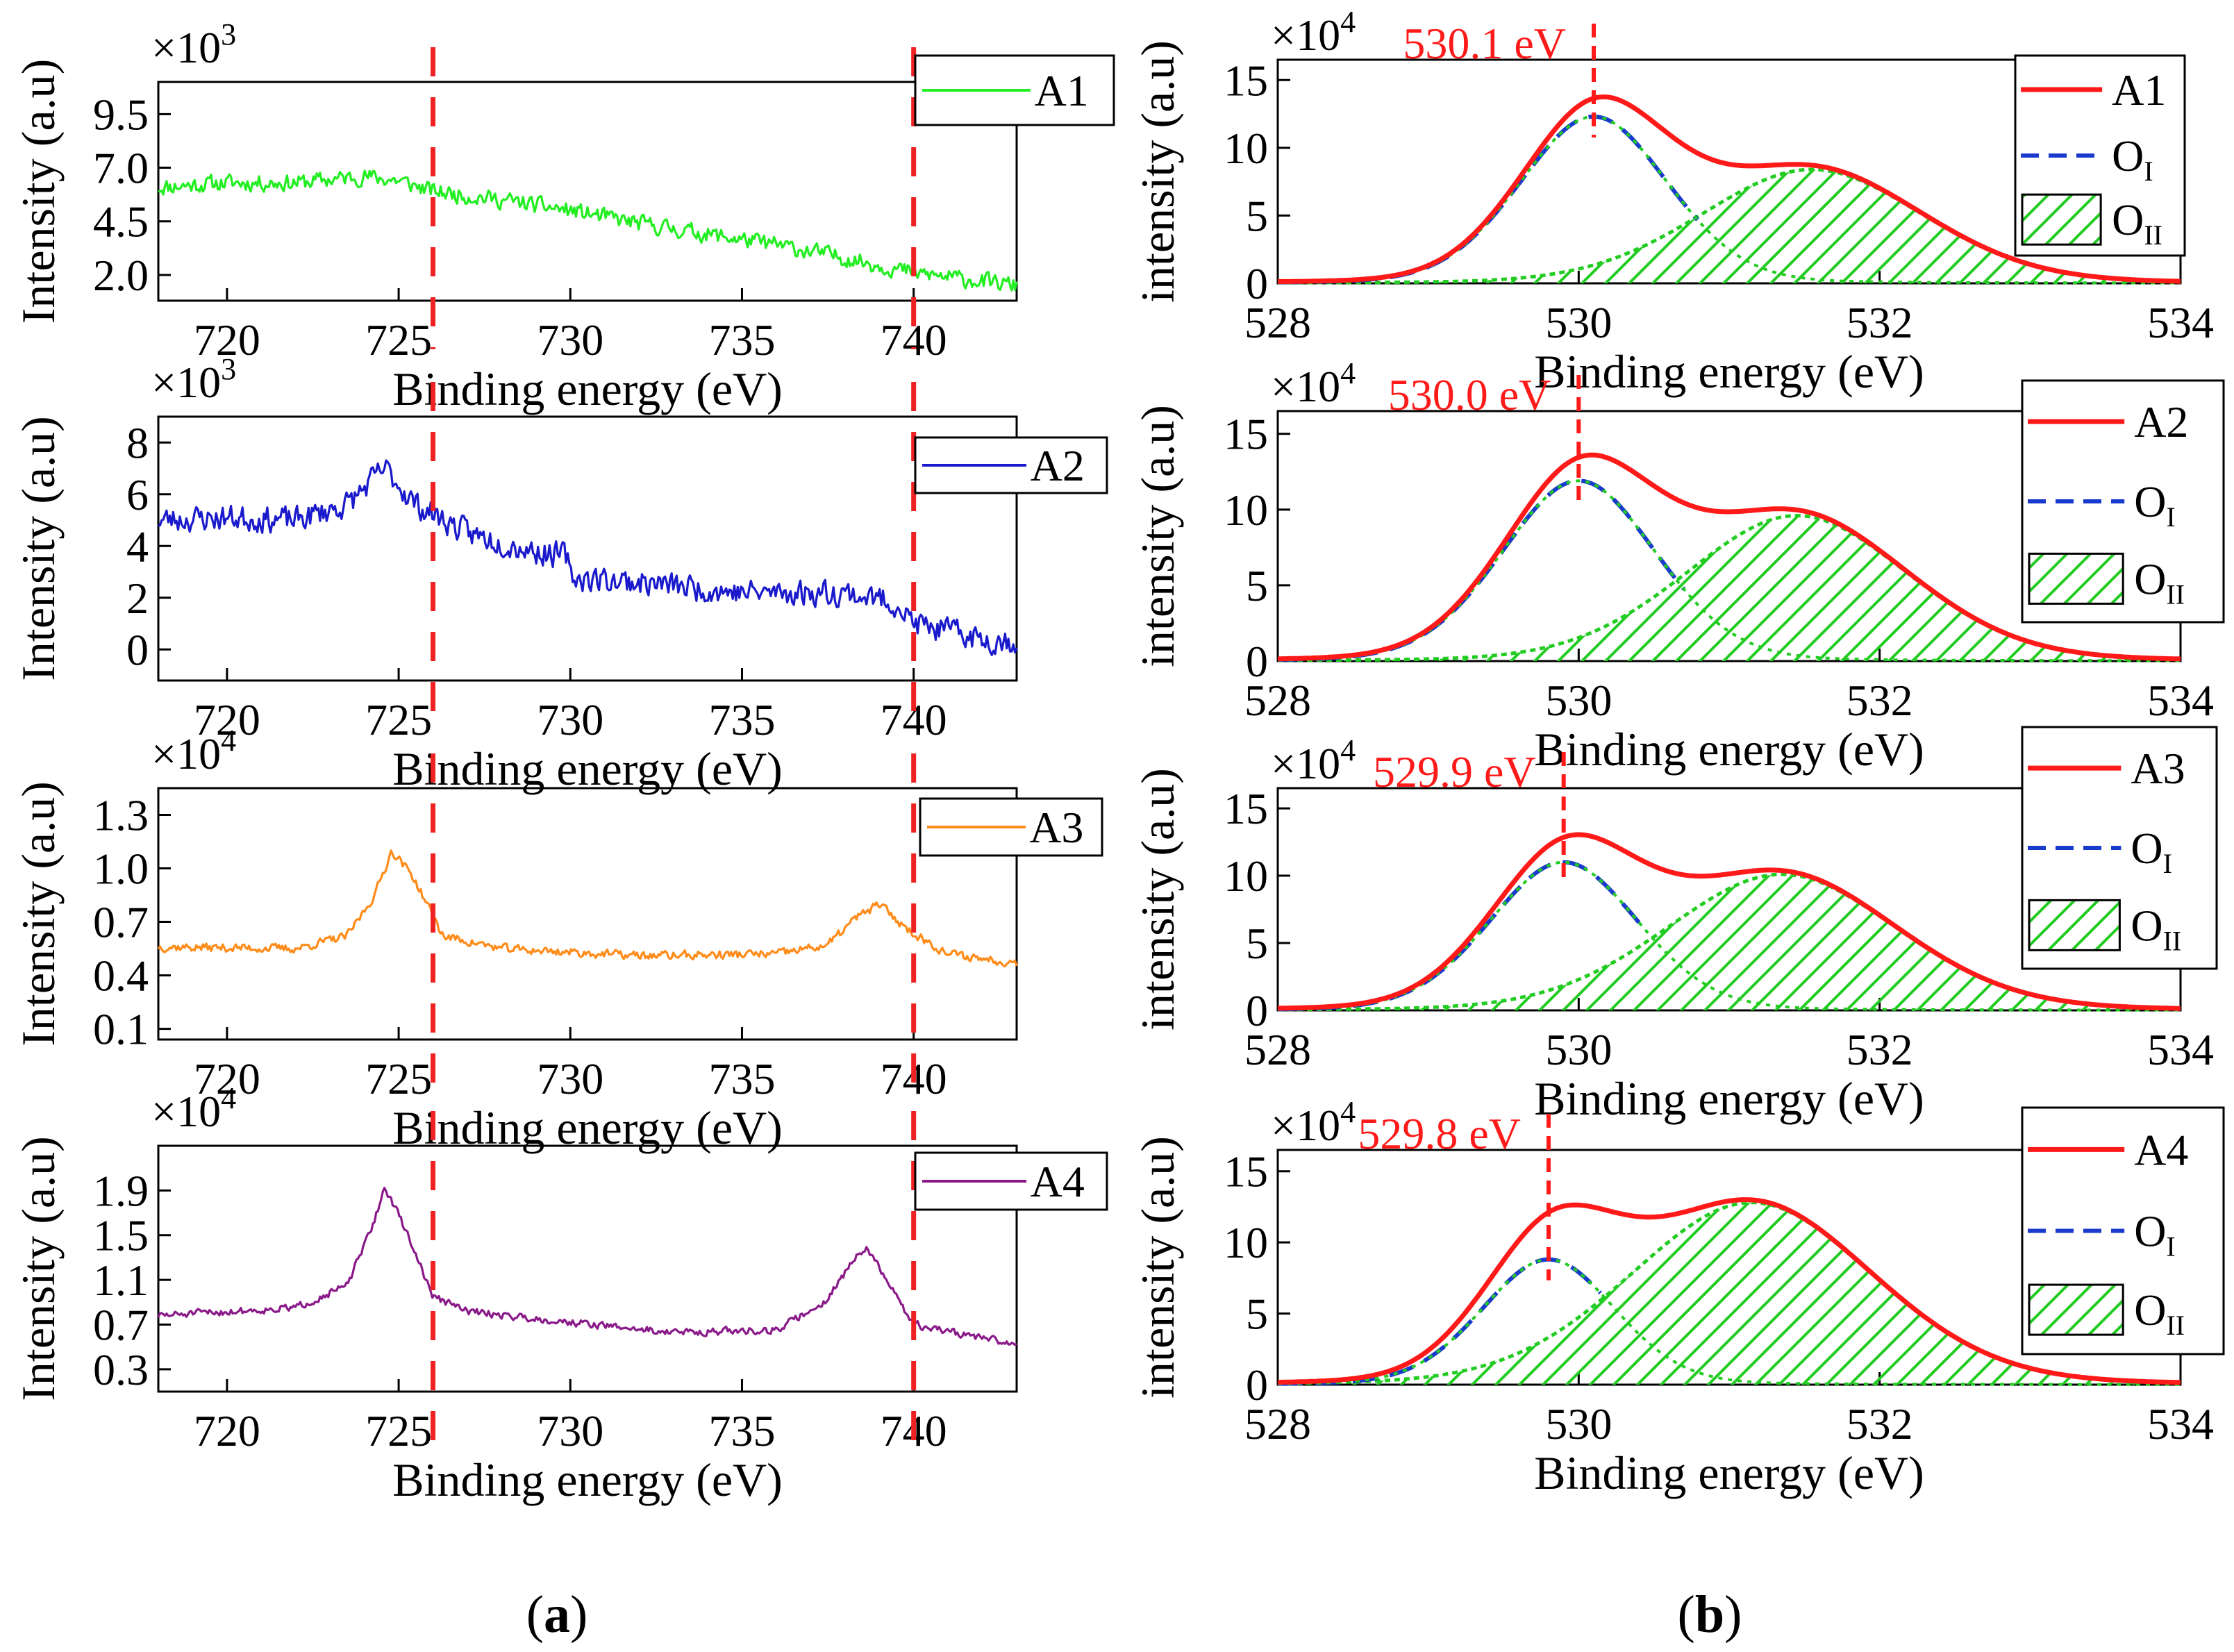 This screenshot has width=2234, height=1652. What do you see at coordinates (2155, 1234) in the screenshot?
I see `b4-legend-label-oi: OI` at bounding box center [2155, 1234].